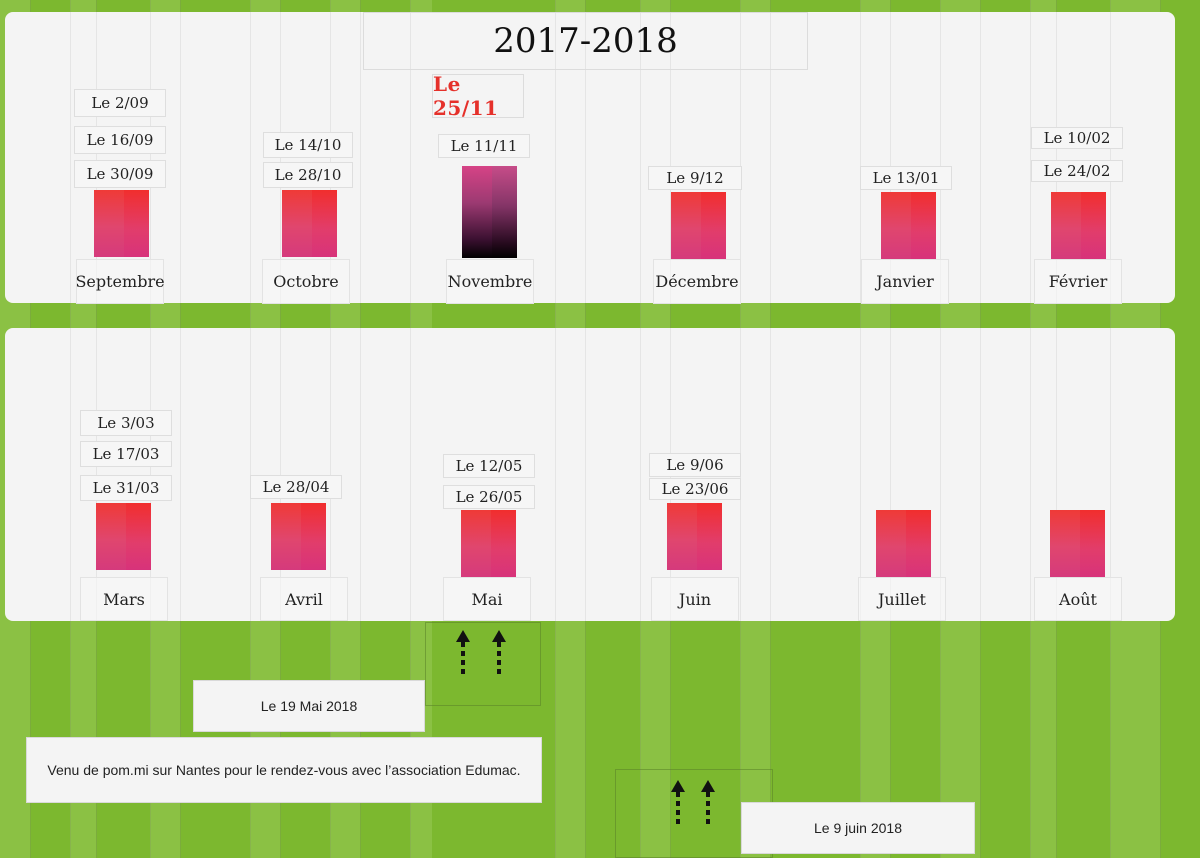  What do you see at coordinates (309, 223) in the screenshot?
I see `month-bar-octobre` at bounding box center [309, 223].